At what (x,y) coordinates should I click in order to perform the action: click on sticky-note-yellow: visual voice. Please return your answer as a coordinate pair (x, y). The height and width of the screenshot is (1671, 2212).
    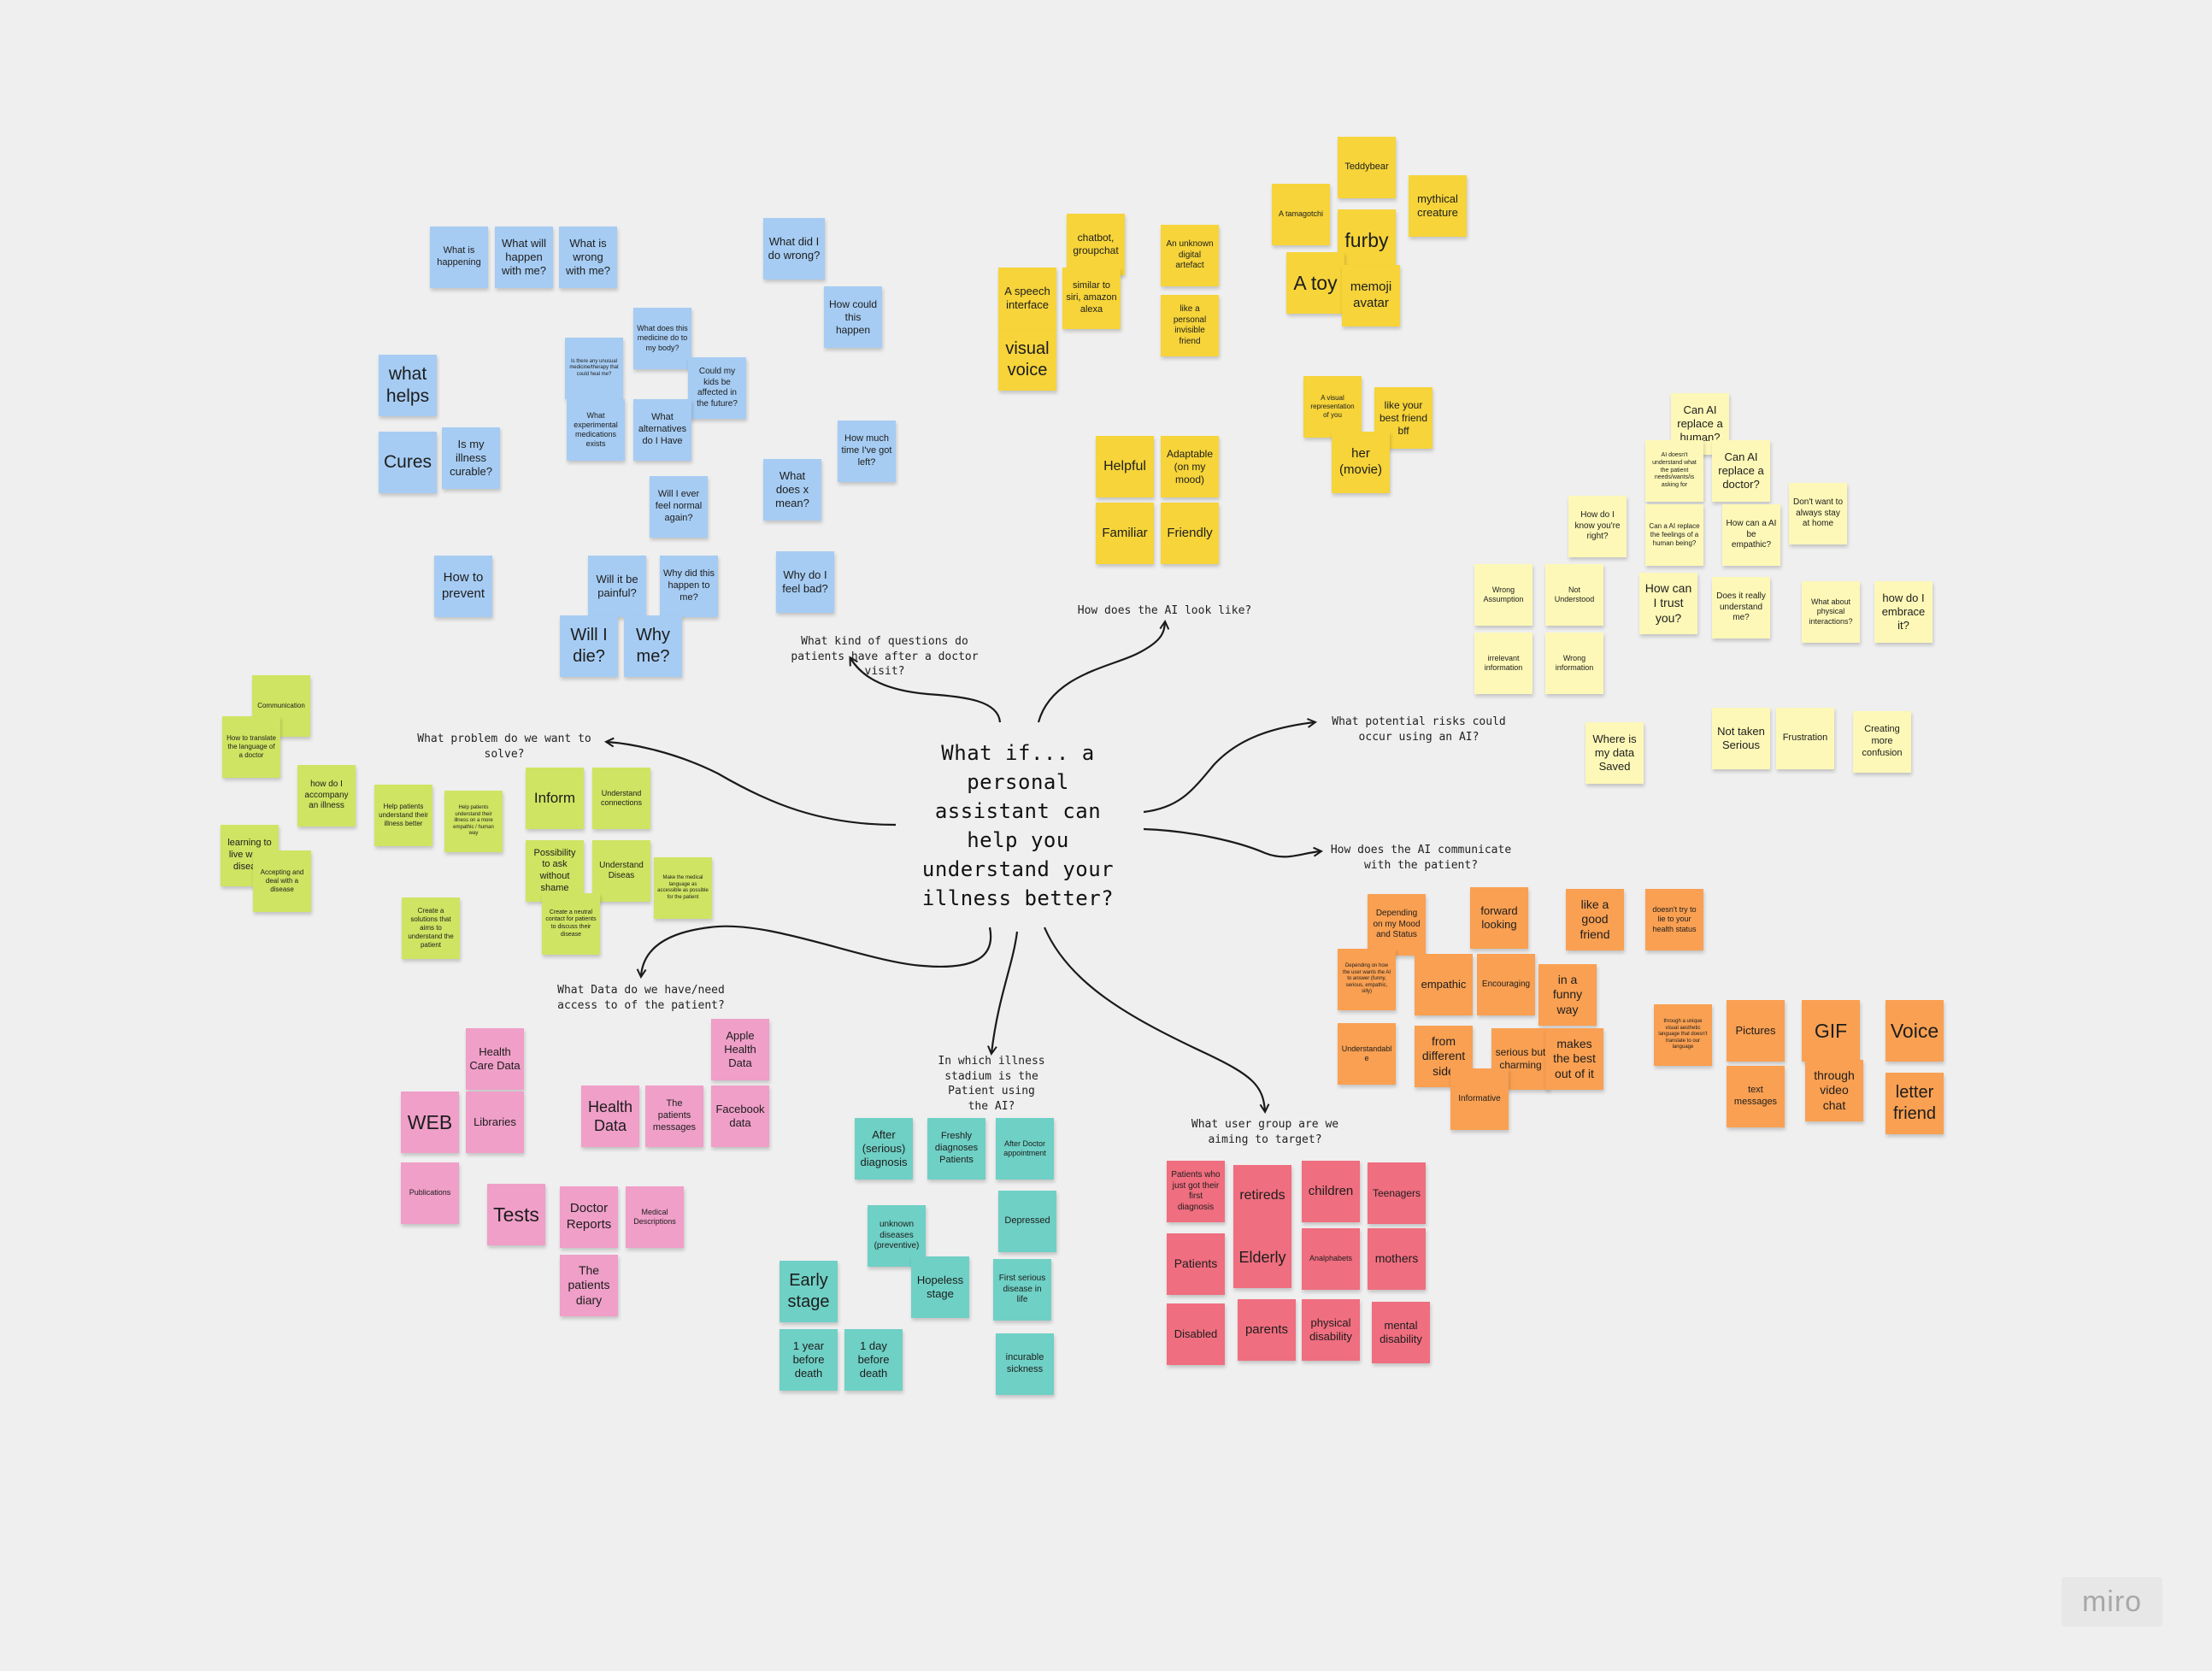
    Looking at the image, I should click on (1027, 360).